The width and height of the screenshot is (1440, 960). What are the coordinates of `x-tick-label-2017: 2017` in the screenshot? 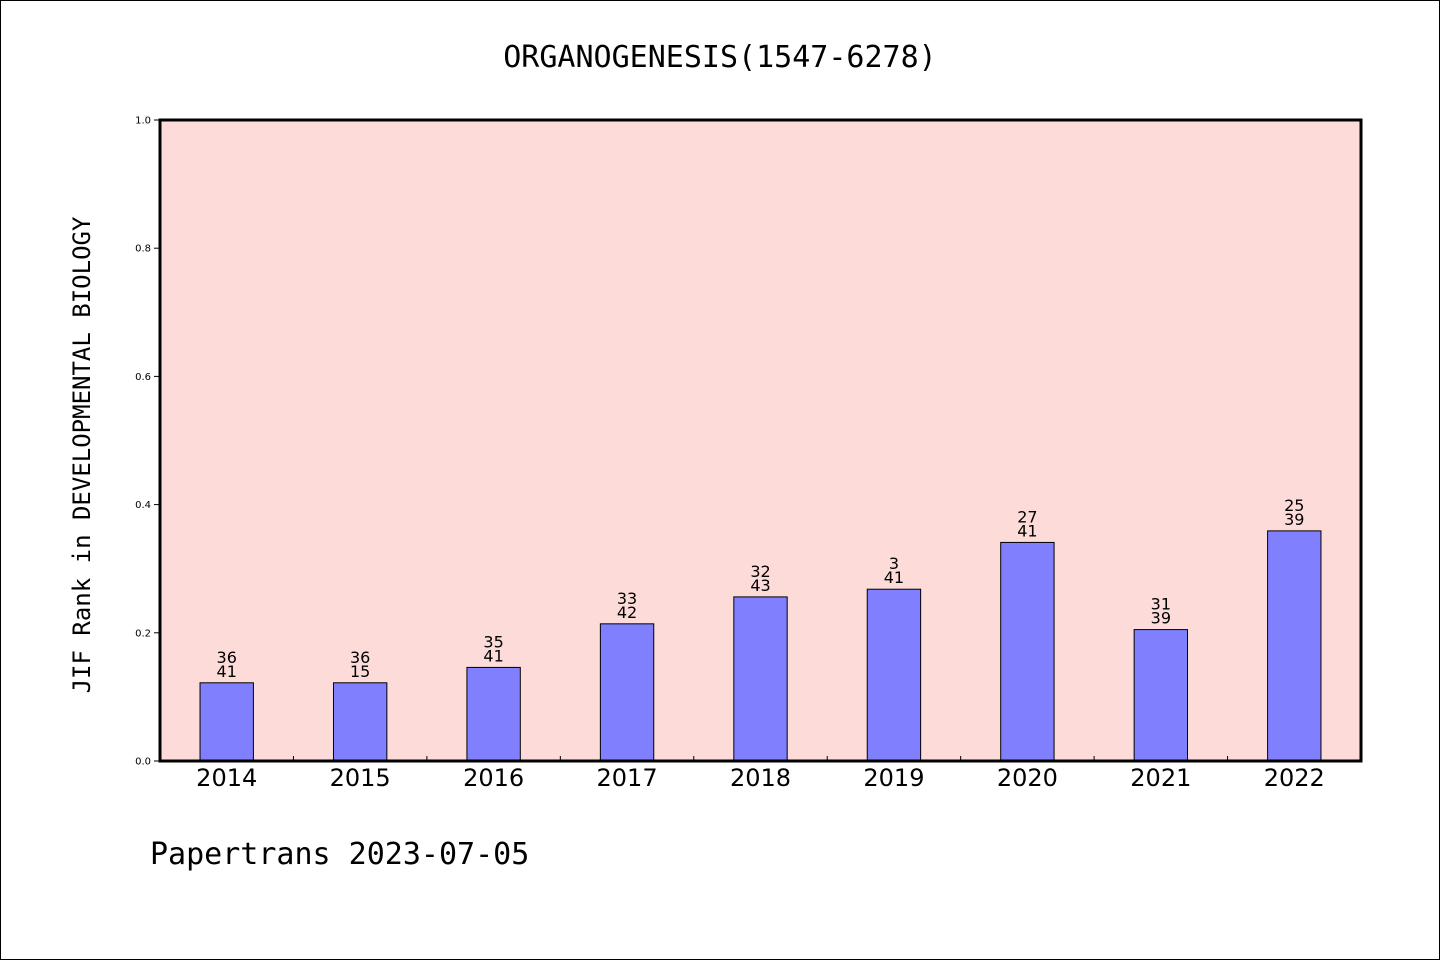 It's located at (627, 778).